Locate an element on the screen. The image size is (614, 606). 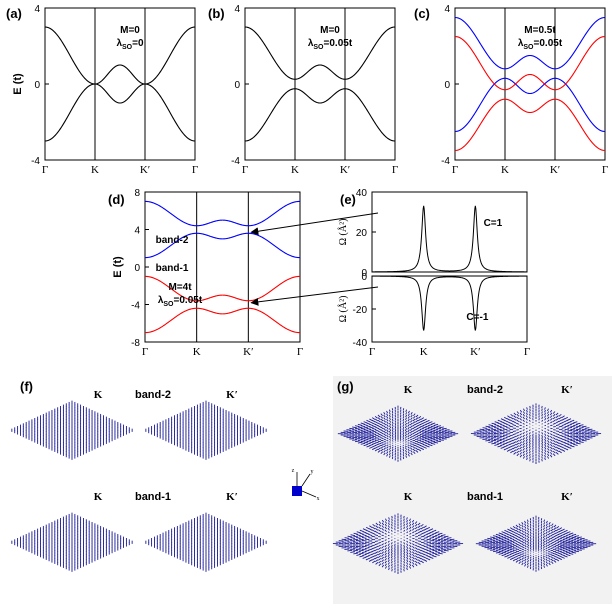
band2-label: band-2 is located at coordinates (172, 240).